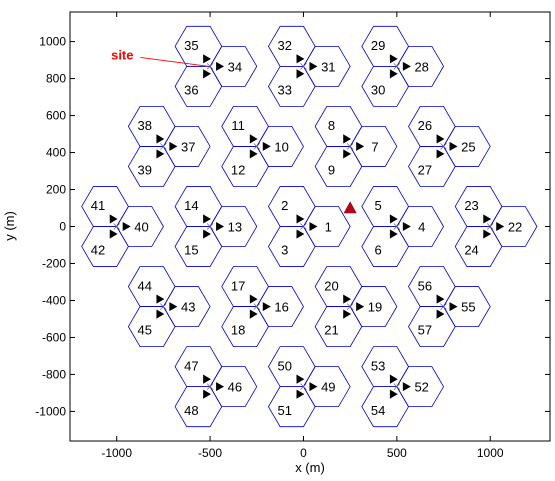  Describe the element at coordinates (188, 307) in the screenshot. I see `cell-label: 43` at that location.